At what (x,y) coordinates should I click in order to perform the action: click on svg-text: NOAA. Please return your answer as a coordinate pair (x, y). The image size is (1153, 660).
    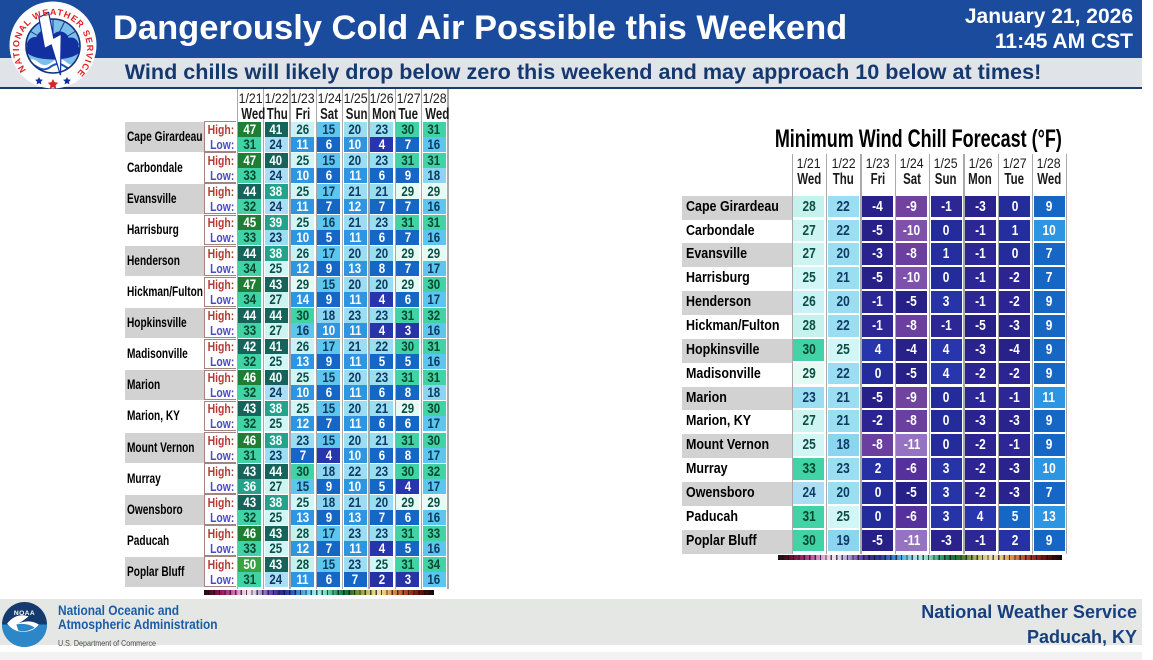
    Looking at the image, I should click on (24, 613).